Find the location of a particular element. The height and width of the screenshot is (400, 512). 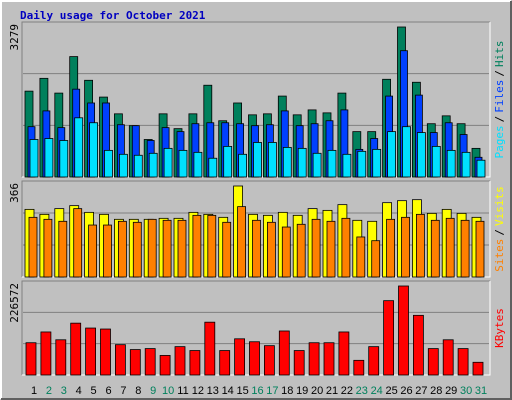

x-tick-label: 29 is located at coordinates (451, 391).